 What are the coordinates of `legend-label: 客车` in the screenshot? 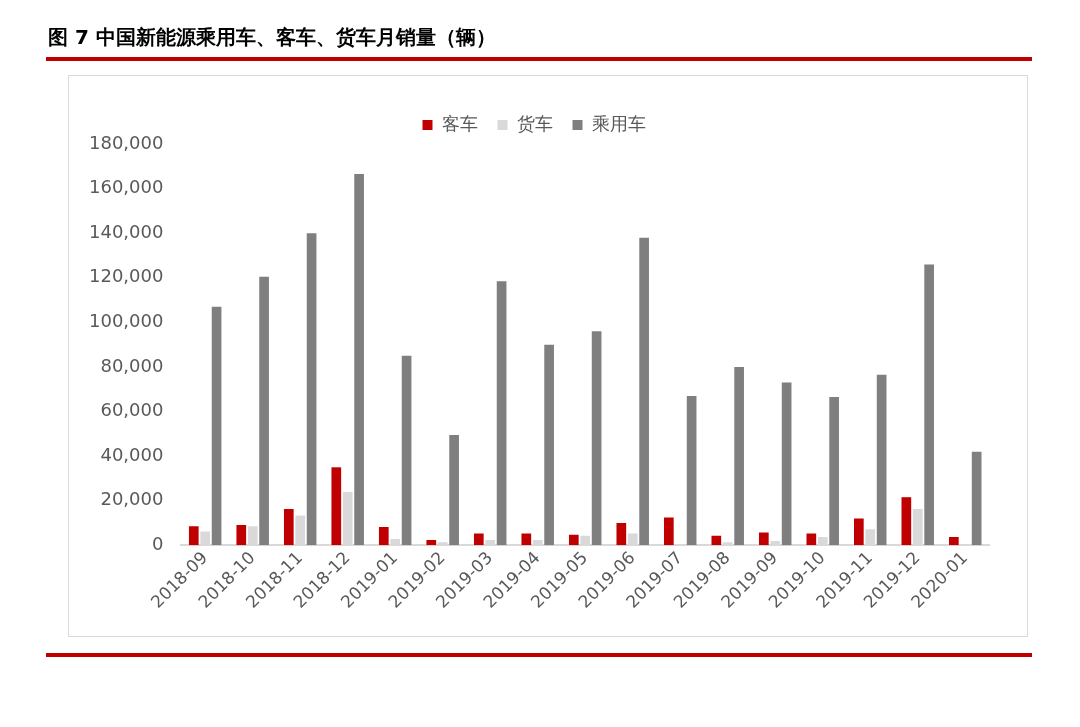 It's located at (459, 123).